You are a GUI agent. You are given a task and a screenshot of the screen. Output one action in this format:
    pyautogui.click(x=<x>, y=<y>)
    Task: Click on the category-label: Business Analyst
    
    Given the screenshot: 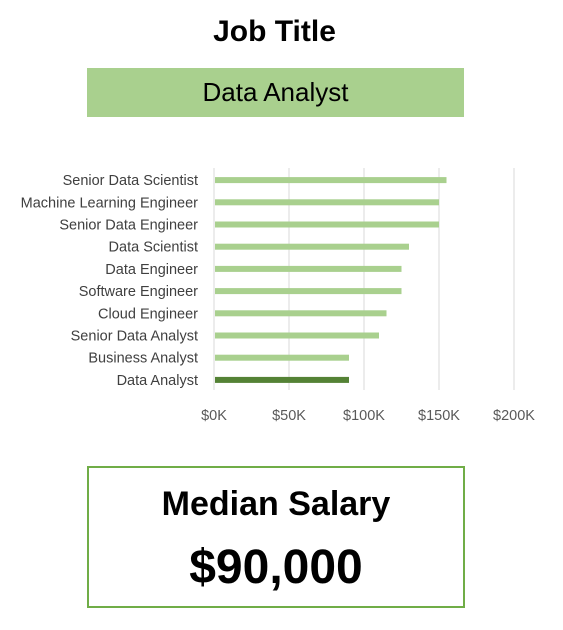 What is the action you would take?
    pyautogui.click(x=143, y=359)
    